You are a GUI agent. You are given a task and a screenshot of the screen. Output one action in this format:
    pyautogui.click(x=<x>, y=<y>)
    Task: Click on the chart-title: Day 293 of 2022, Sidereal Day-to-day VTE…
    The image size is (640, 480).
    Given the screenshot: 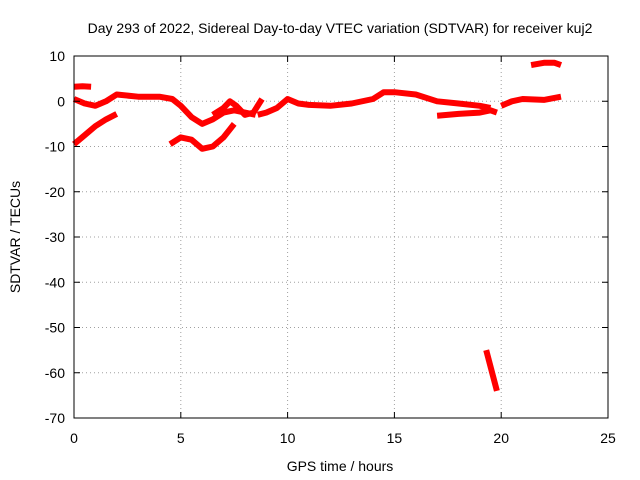 What is the action you would take?
    pyautogui.click(x=340, y=28)
    